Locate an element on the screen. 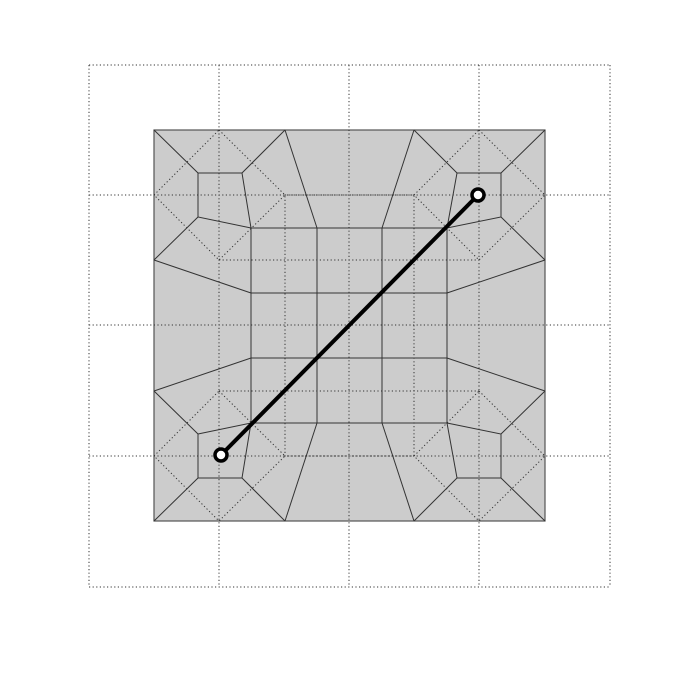 The height and width of the screenshot is (675, 675). corner-line-bl-a is located at coordinates (263, 499).